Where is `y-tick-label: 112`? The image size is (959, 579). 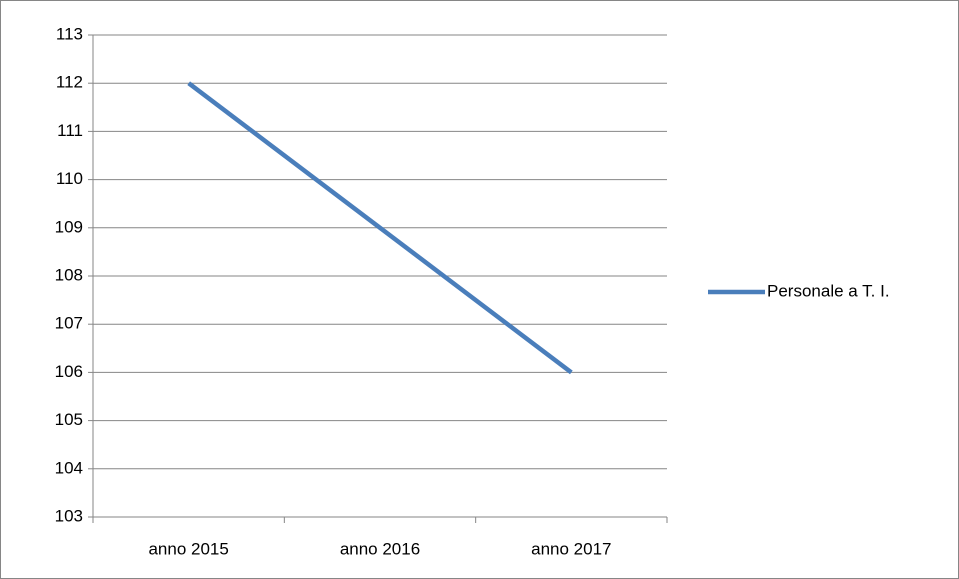 y-tick-label: 112 is located at coordinates (69, 82).